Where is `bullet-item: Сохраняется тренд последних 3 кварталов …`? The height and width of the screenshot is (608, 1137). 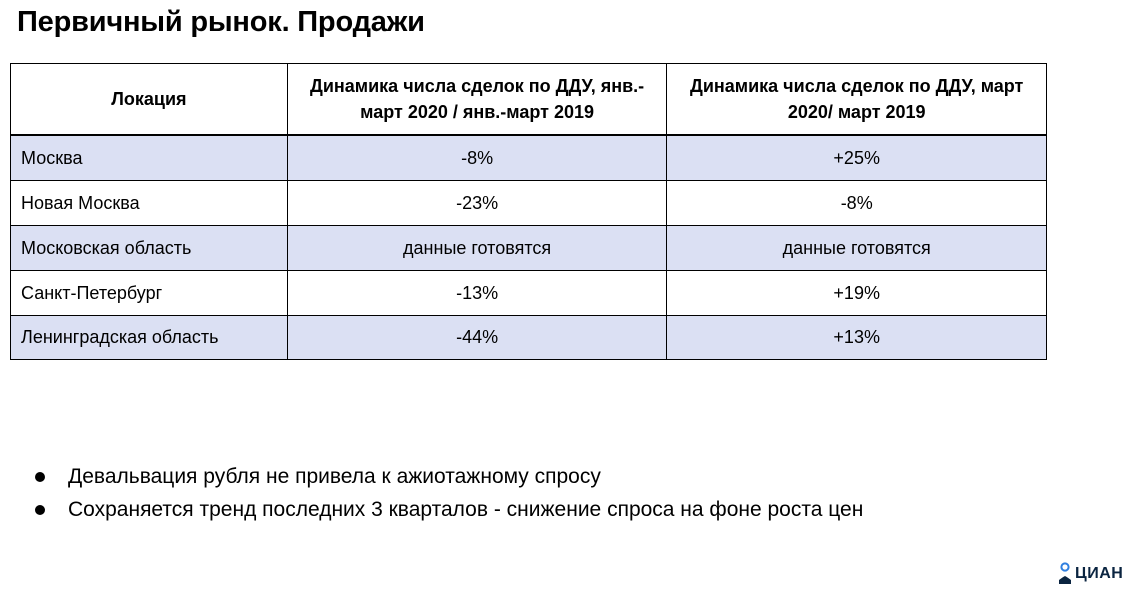
bullet-item: Сохраняется тренд последних 3 кварталов … is located at coordinates (449, 509).